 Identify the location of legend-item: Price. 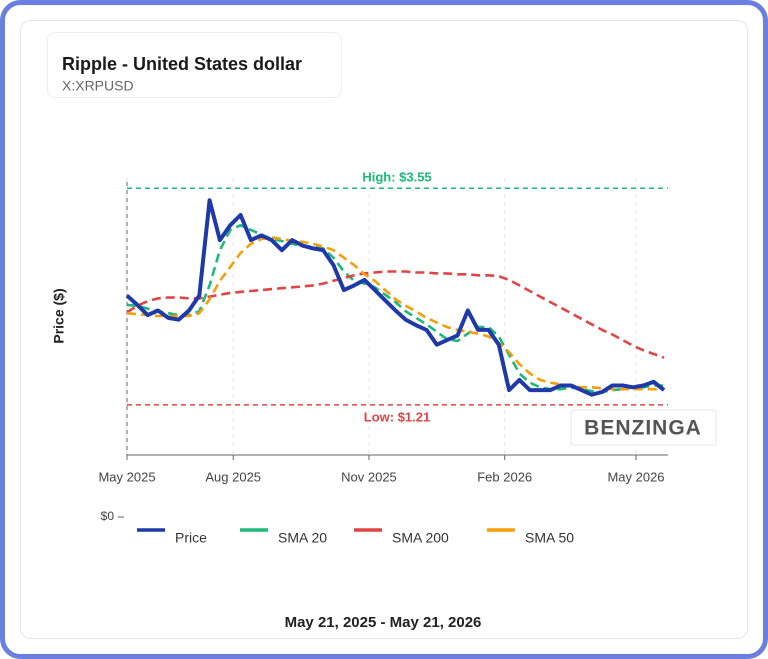
(172, 537).